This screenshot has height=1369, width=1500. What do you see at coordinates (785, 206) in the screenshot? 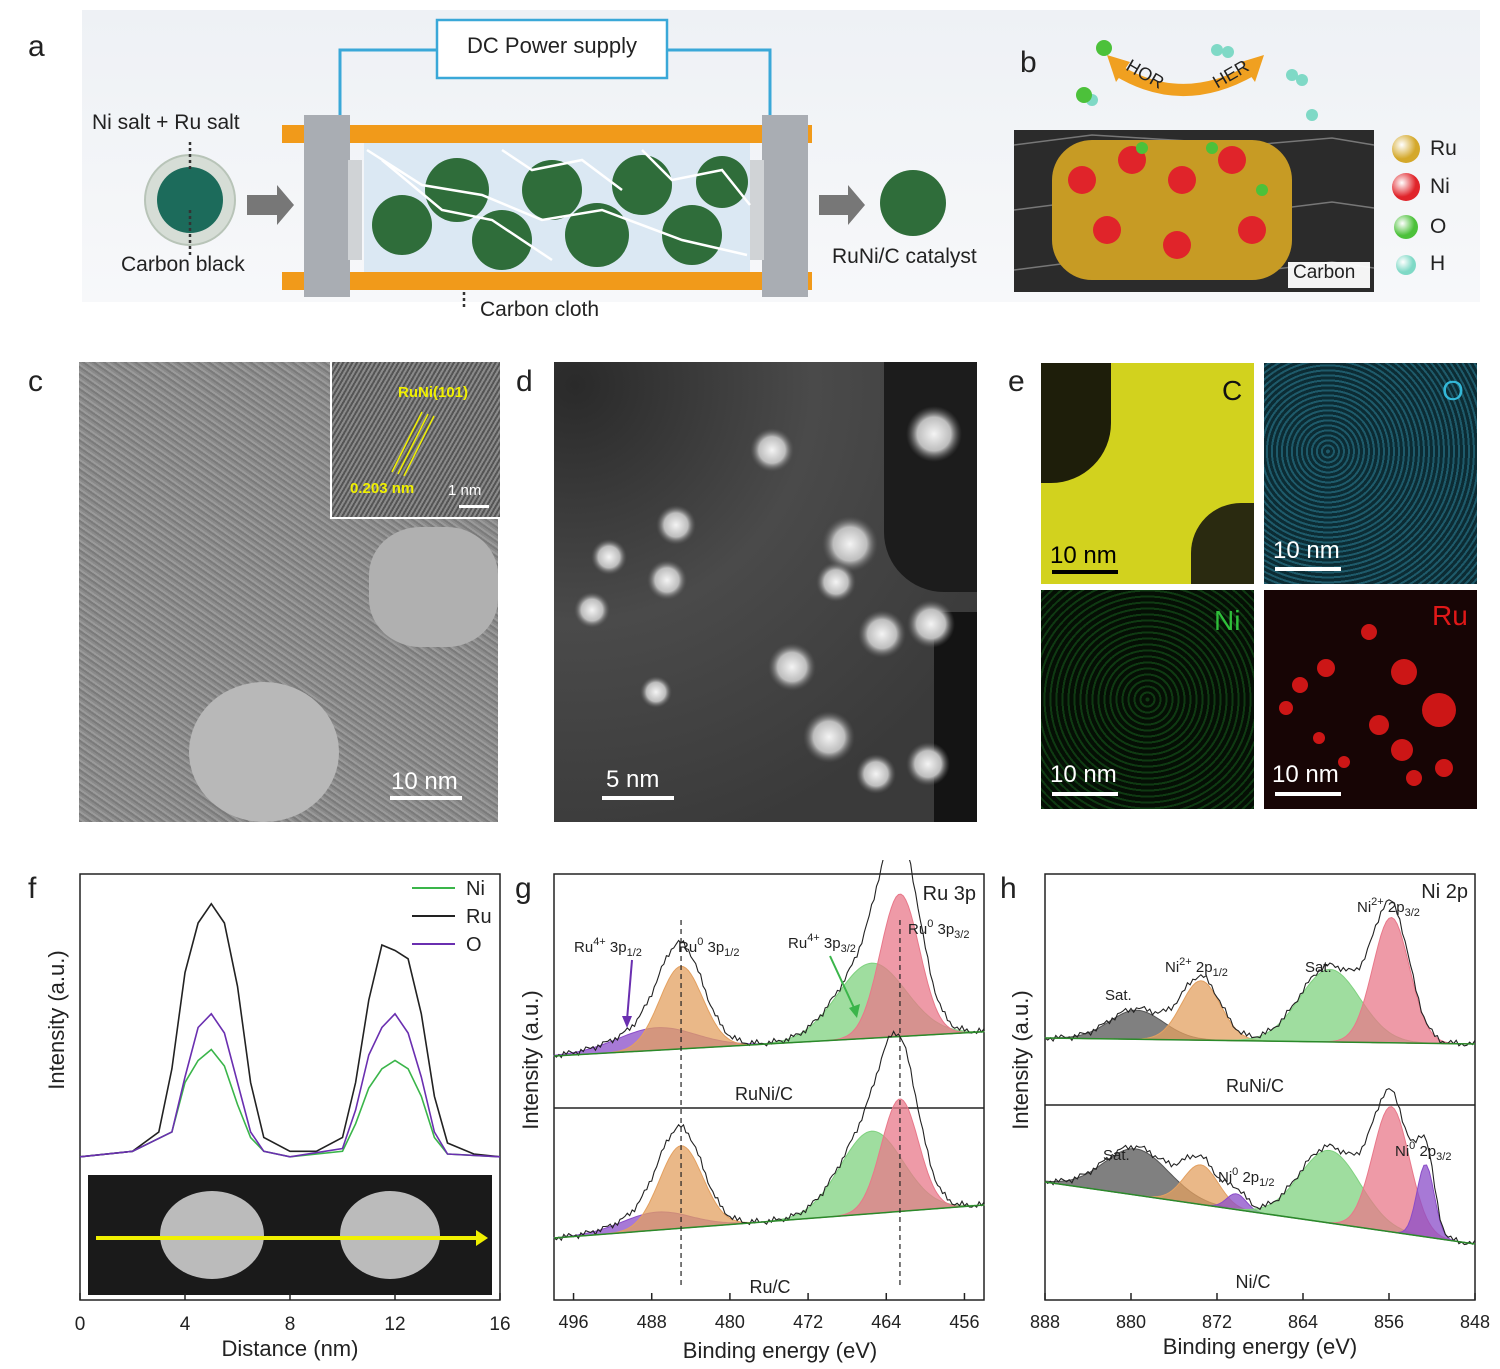
I see `right-frame` at bounding box center [785, 206].